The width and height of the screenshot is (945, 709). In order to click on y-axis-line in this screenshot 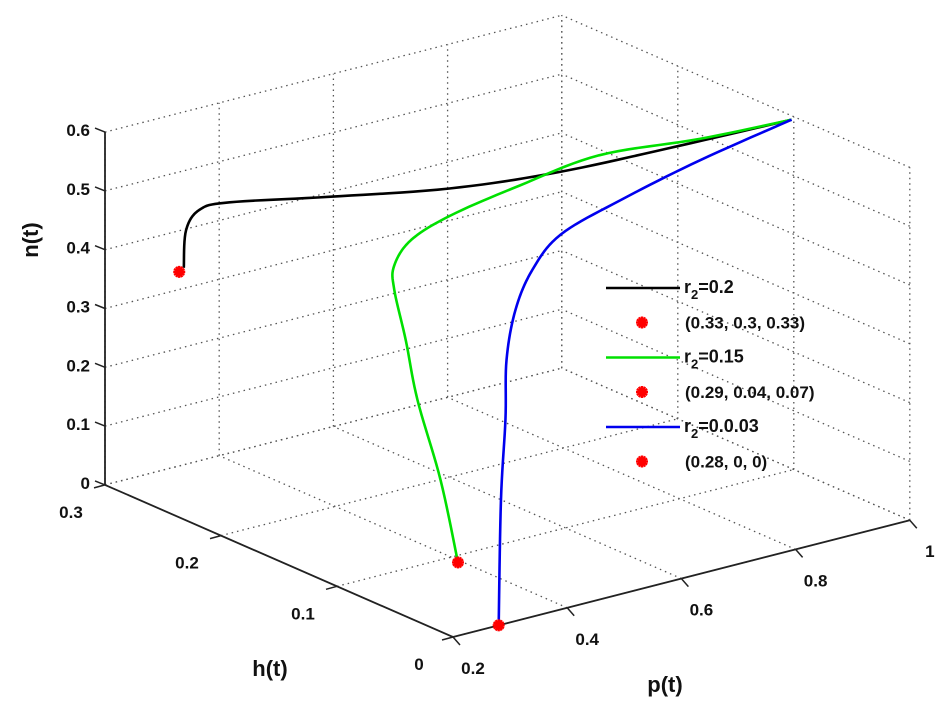, I will do `click(279, 561)`.